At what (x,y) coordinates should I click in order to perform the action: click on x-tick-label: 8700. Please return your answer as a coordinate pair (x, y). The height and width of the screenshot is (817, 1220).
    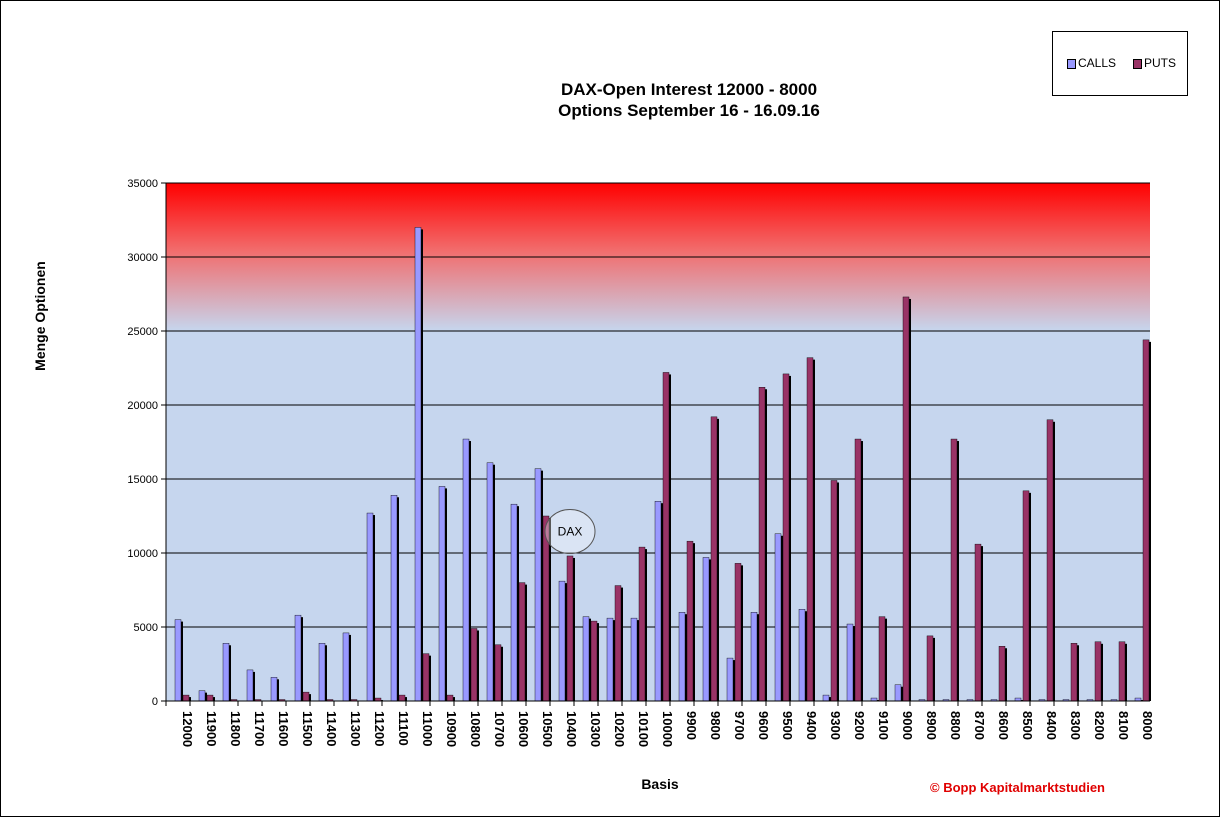
    Looking at the image, I should click on (979, 725).